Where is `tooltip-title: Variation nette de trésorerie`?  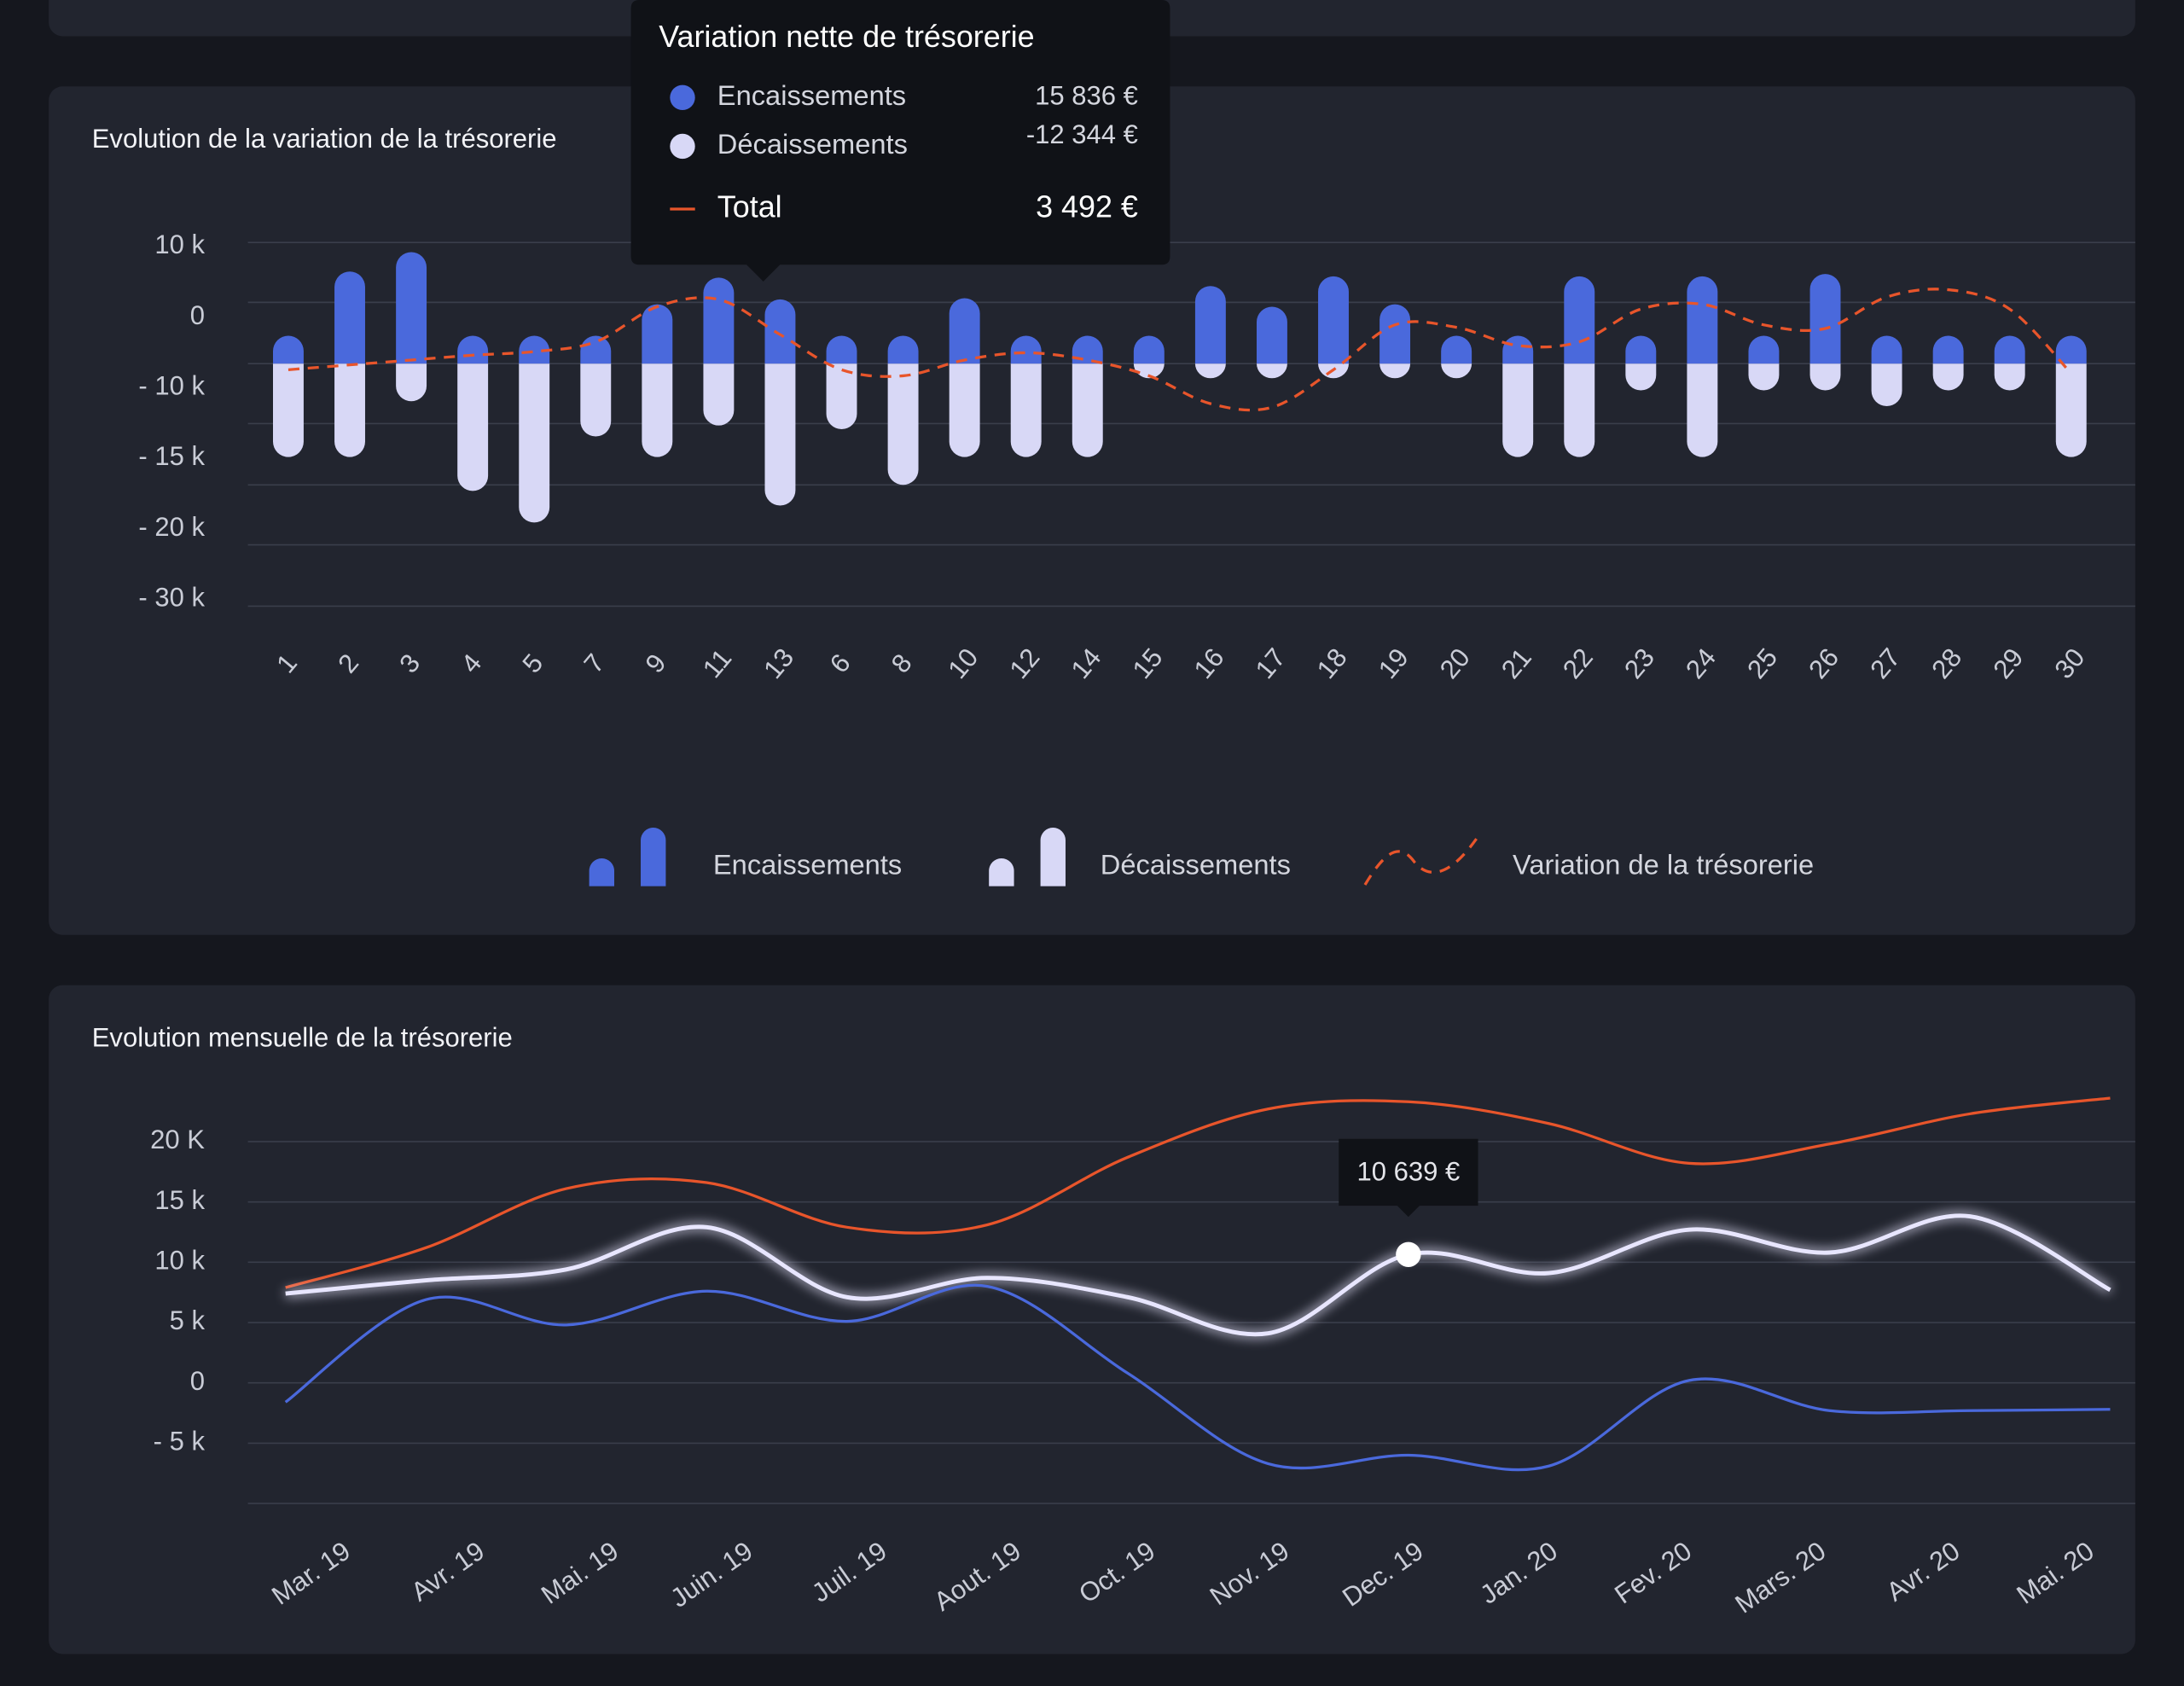
tooltip-title: Variation nette de trésorerie is located at coordinates (846, 37).